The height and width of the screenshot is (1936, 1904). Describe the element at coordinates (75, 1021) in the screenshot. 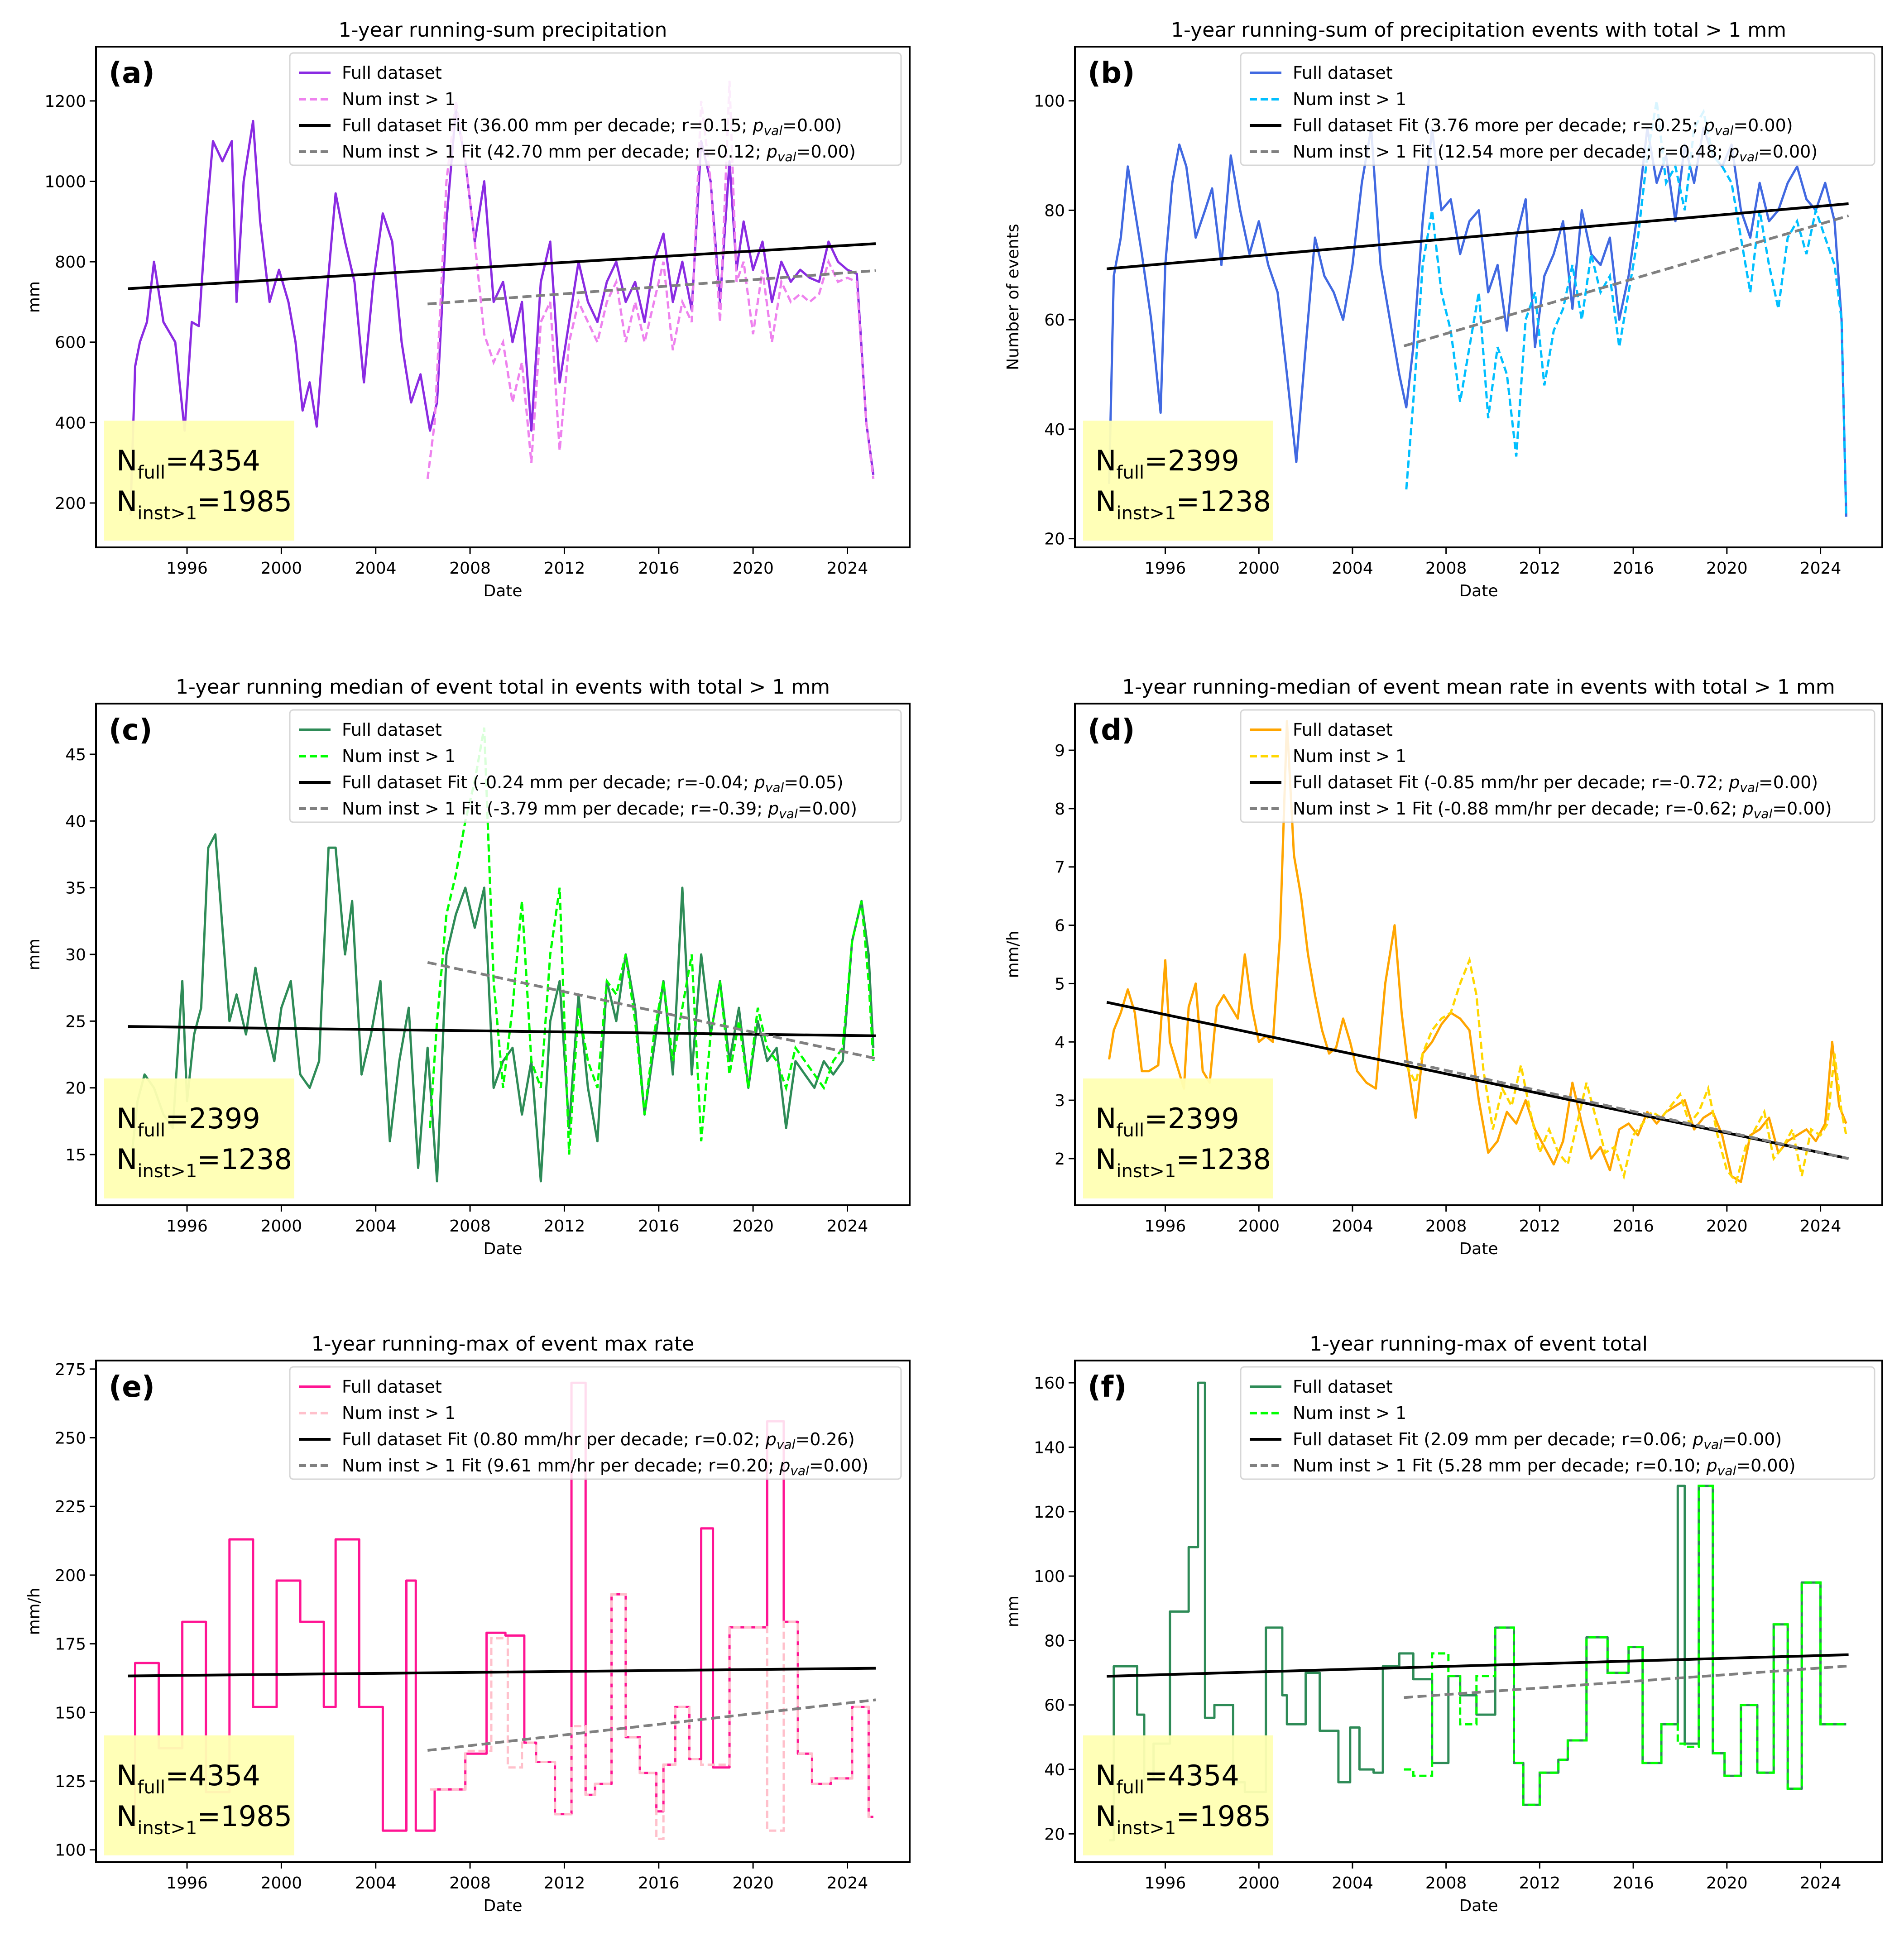

I see `y-tick-label: 25` at that location.